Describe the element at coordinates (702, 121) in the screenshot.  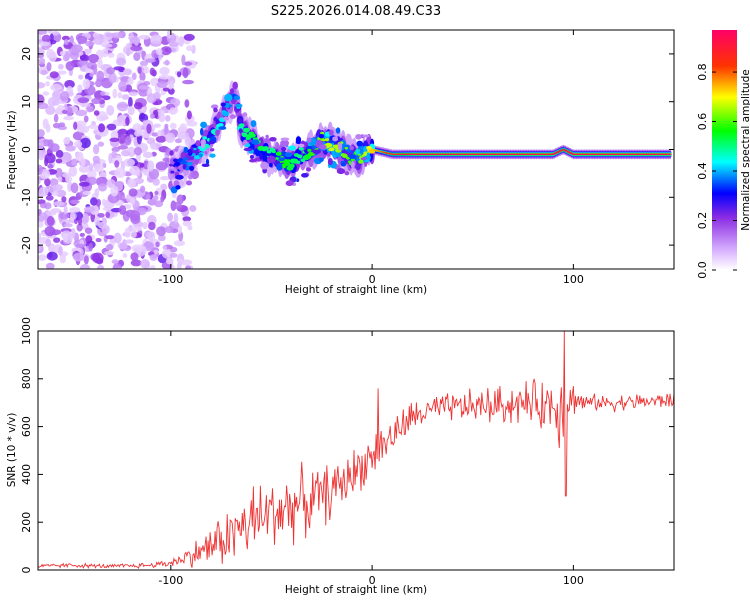
I see `colorbar-tick-label: 0.6` at that location.